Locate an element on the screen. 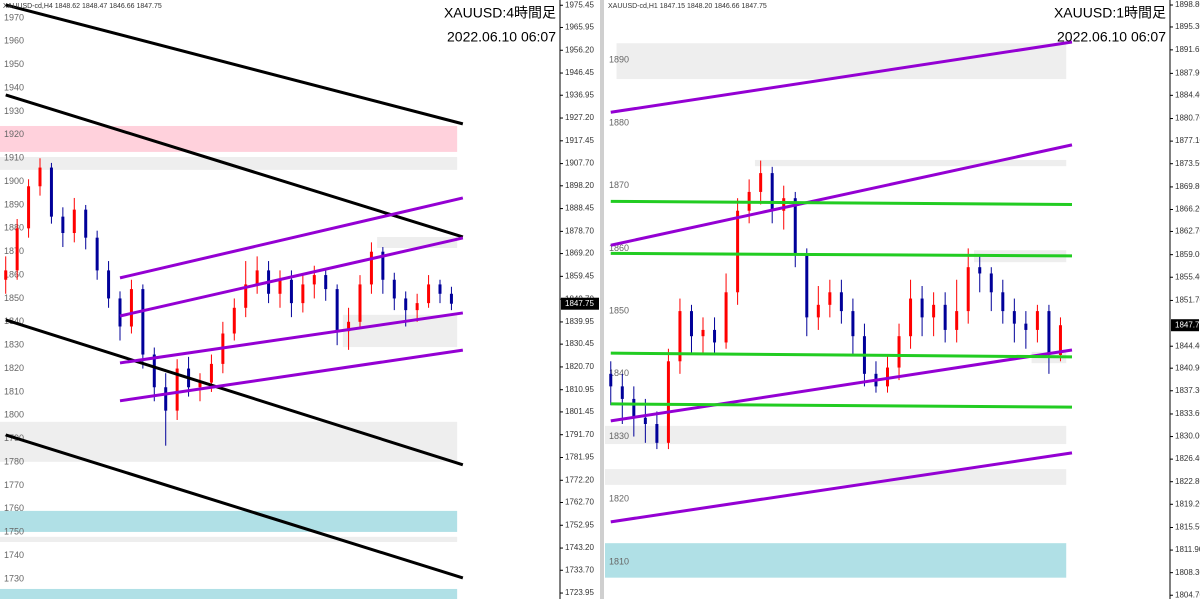  y2-tick-label: 1927.20 is located at coordinates (579, 117).